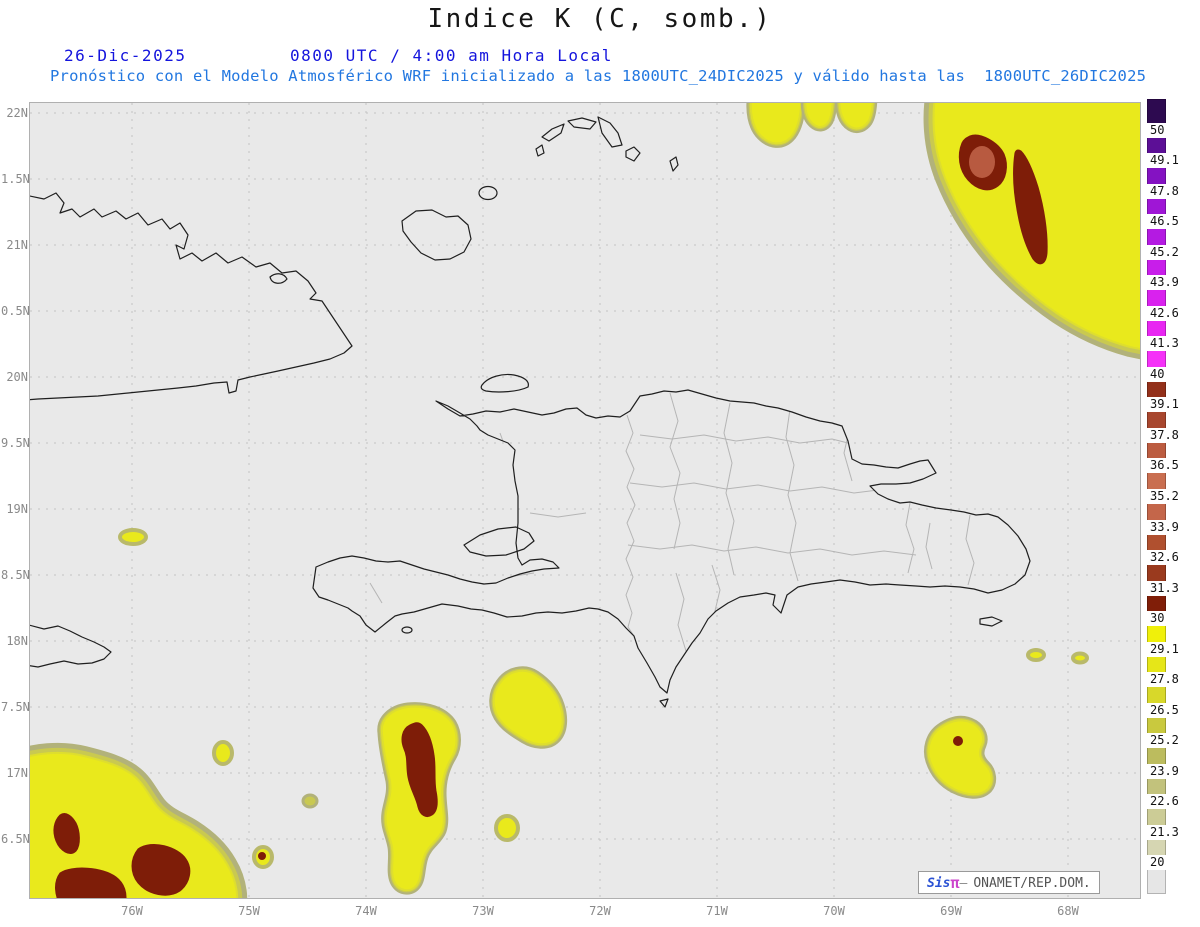 Image resolution: width=1200 pixels, height=927 pixels. What do you see at coordinates (674, 164) in the screenshot?
I see `coastline-grand-turk` at bounding box center [674, 164].